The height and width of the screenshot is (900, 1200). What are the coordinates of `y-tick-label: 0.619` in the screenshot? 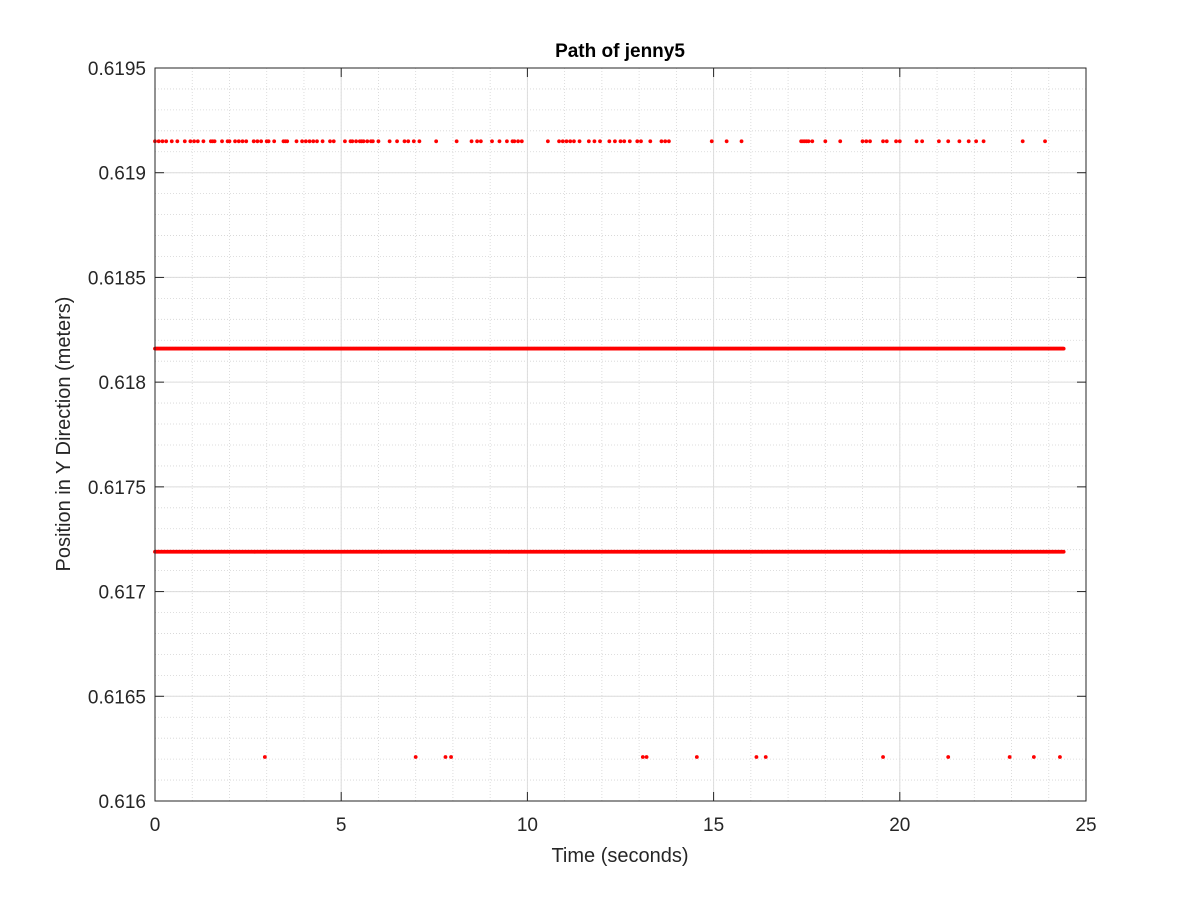 It's located at (122, 174).